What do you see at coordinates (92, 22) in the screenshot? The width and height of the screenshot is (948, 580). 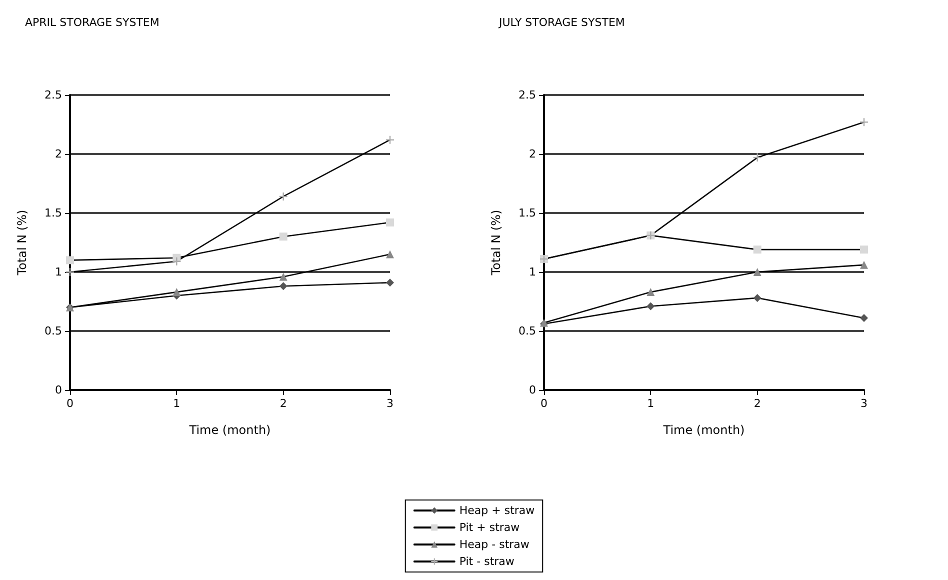 I see `chart-title: APRIL STORAGE SYSTEM` at bounding box center [92, 22].